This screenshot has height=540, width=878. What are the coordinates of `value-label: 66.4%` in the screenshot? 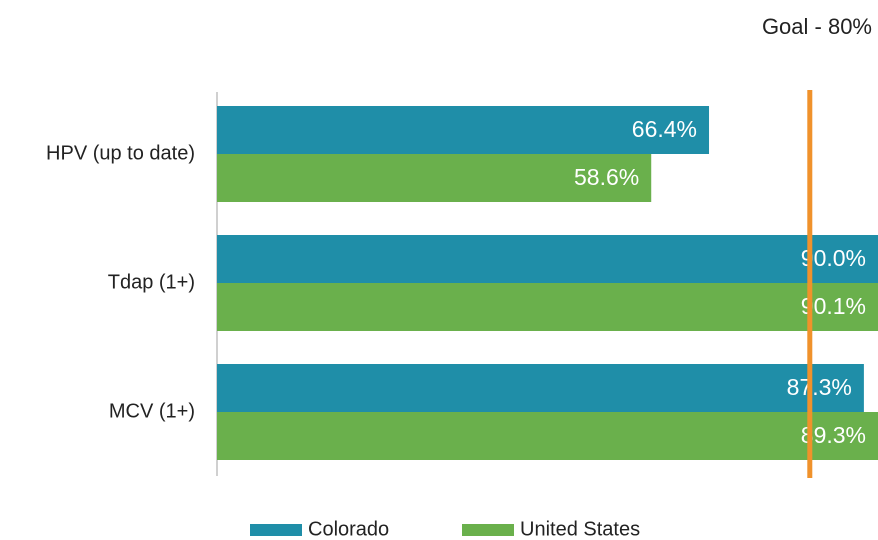 It's located at (664, 129).